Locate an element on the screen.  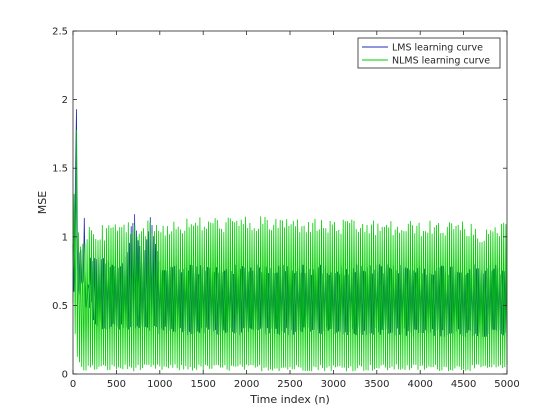
y-tick-label: 0.5 is located at coordinates (60, 306).